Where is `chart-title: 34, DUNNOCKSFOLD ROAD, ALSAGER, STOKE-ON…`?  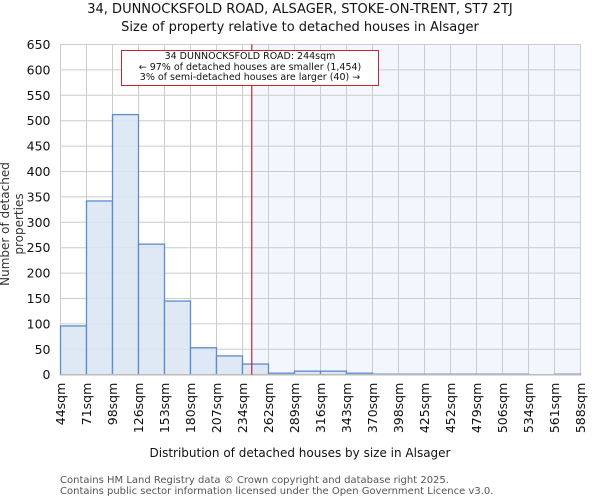 chart-title: 34, DUNNOCKSFOLD ROAD, ALSAGER, STOKE-ON… is located at coordinates (300, 9).